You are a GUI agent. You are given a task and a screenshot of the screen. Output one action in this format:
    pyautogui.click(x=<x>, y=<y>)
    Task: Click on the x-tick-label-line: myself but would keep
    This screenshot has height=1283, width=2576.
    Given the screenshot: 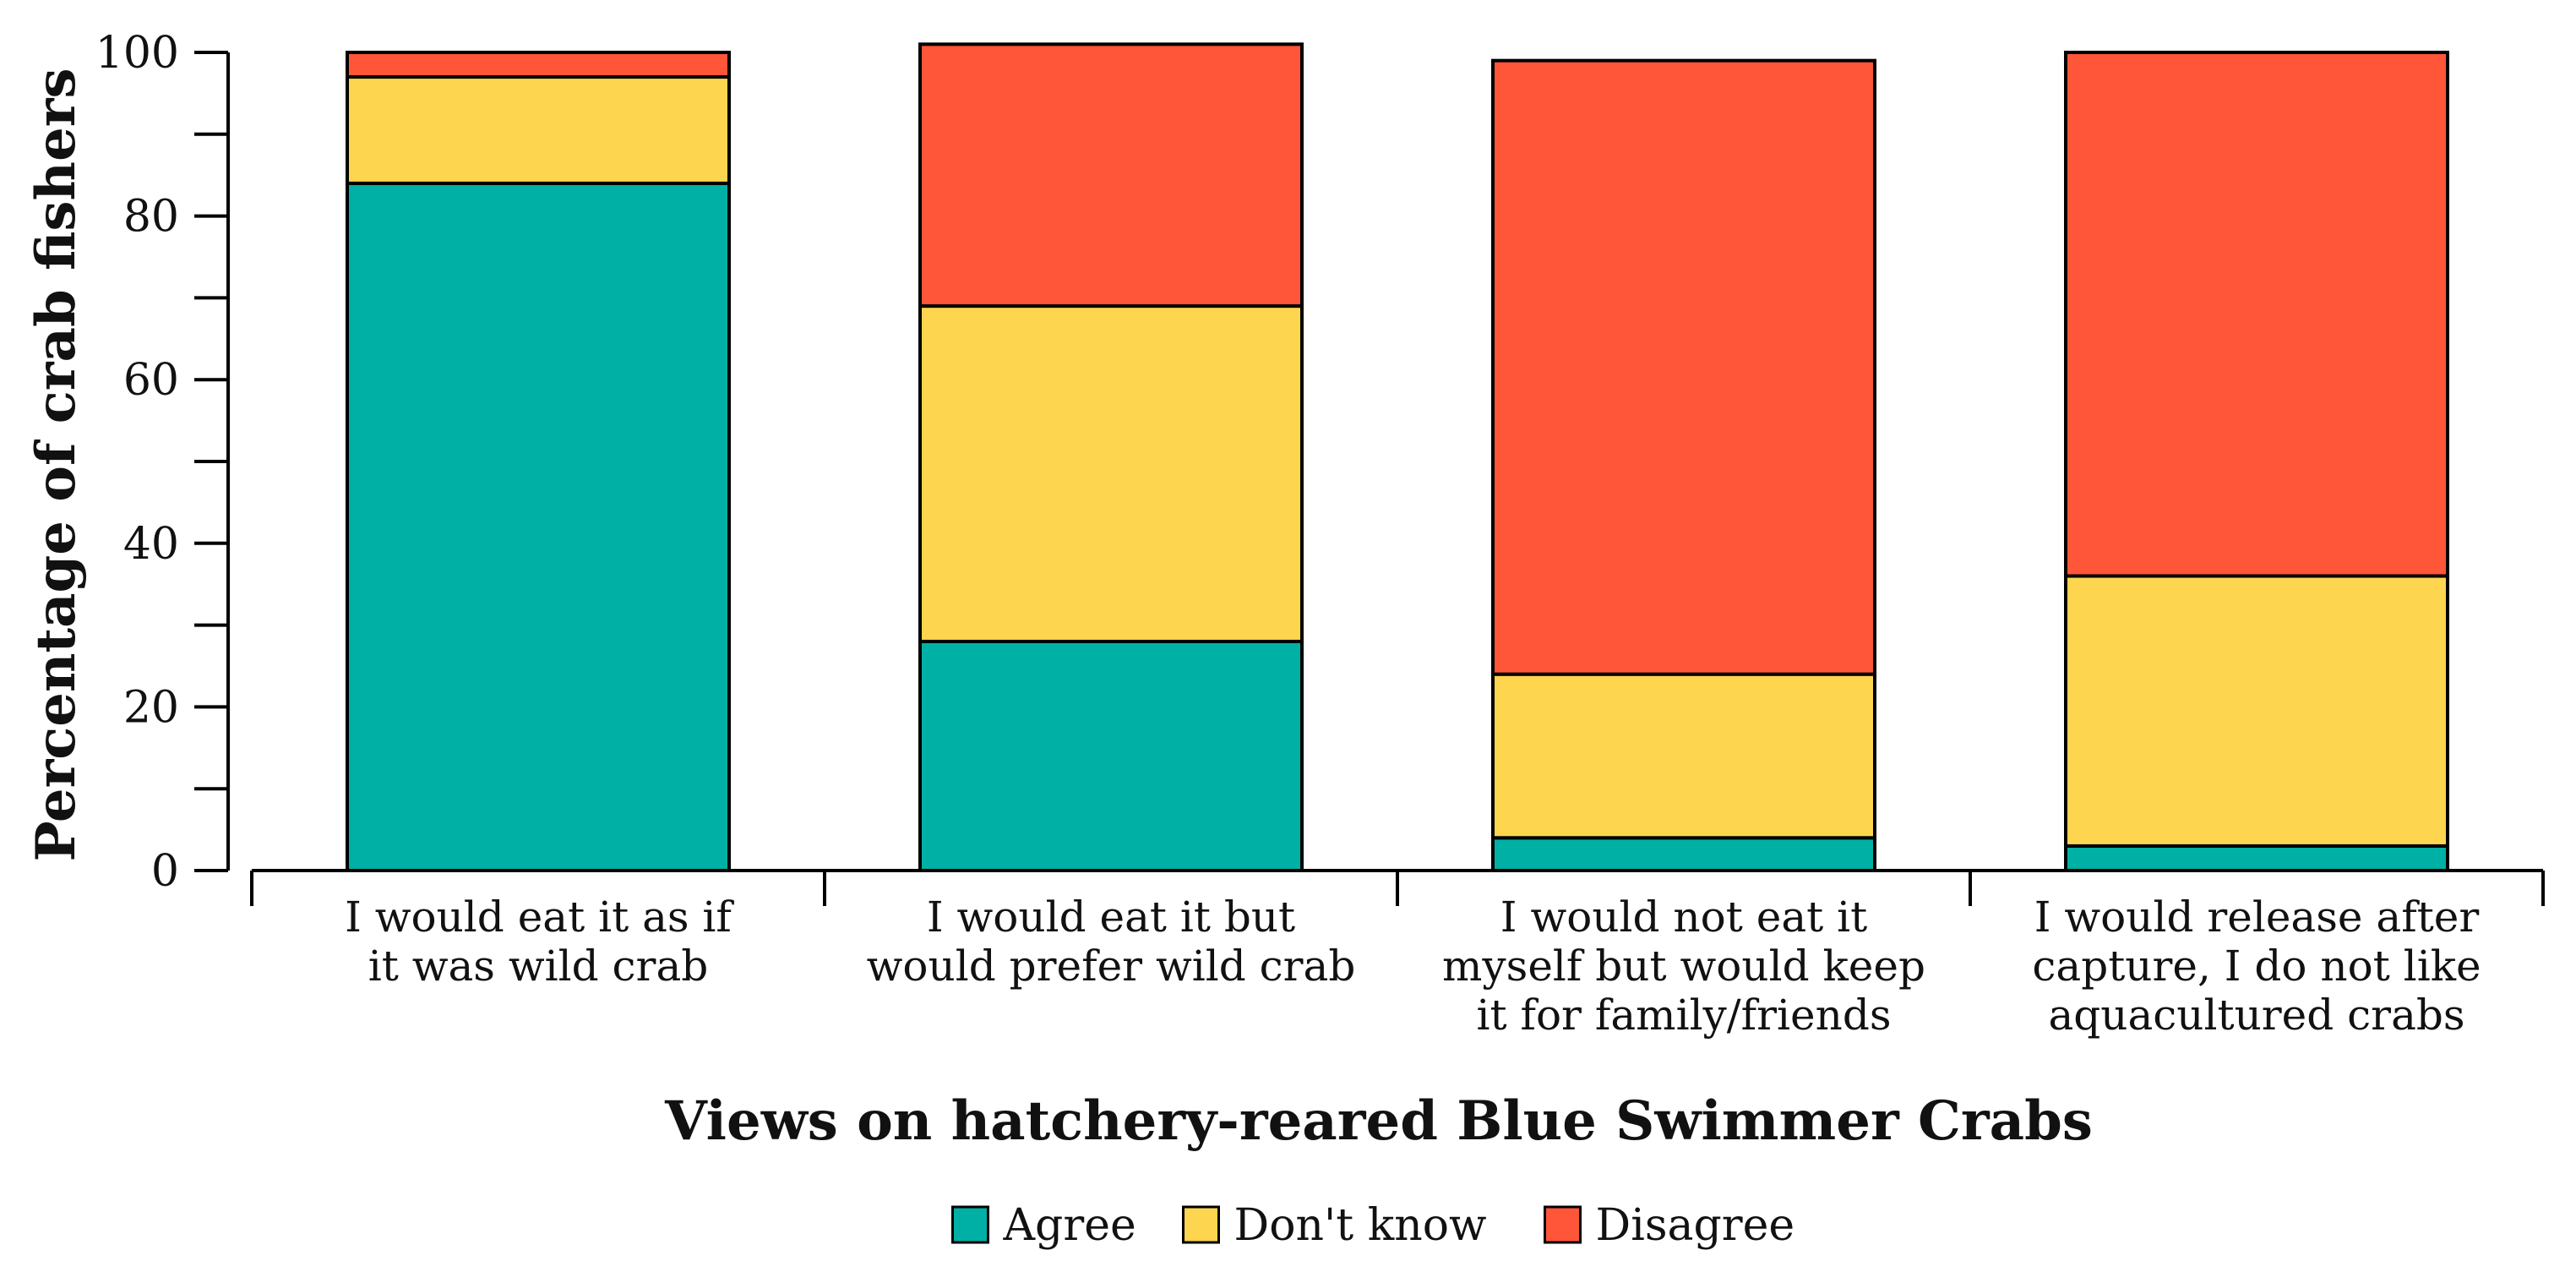 What is the action you would take?
    pyautogui.click(x=1683, y=966)
    